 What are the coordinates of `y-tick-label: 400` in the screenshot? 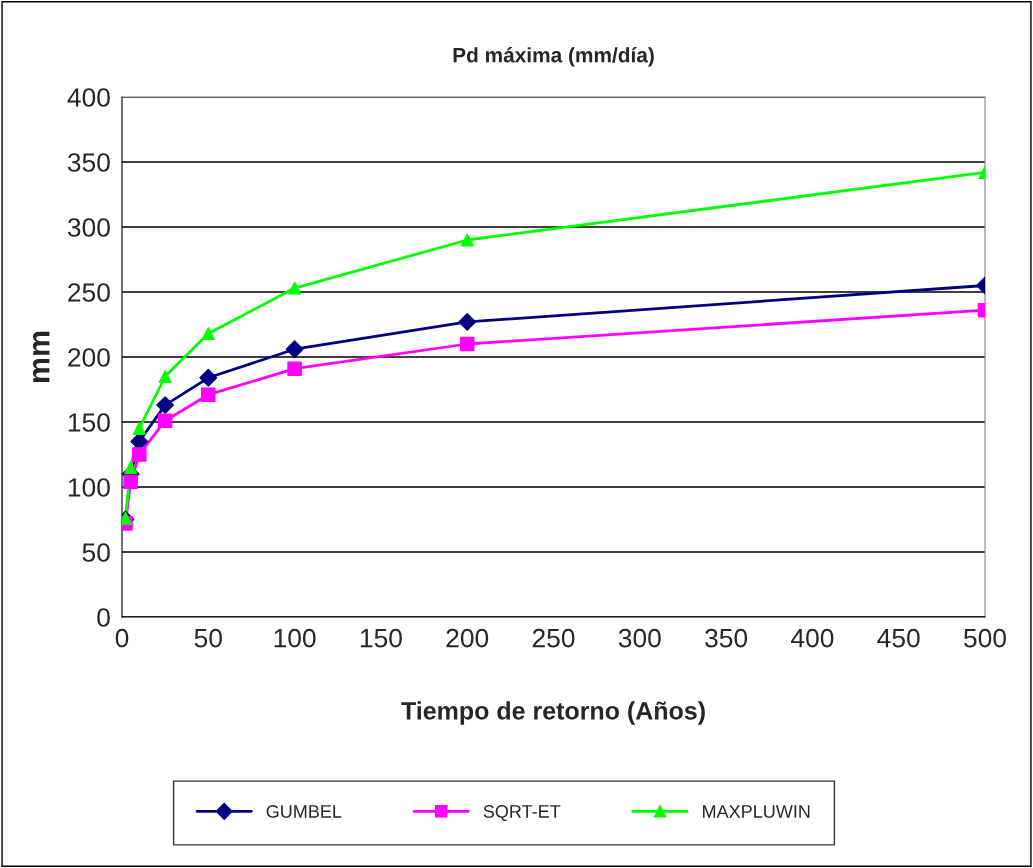 It's located at (88, 97).